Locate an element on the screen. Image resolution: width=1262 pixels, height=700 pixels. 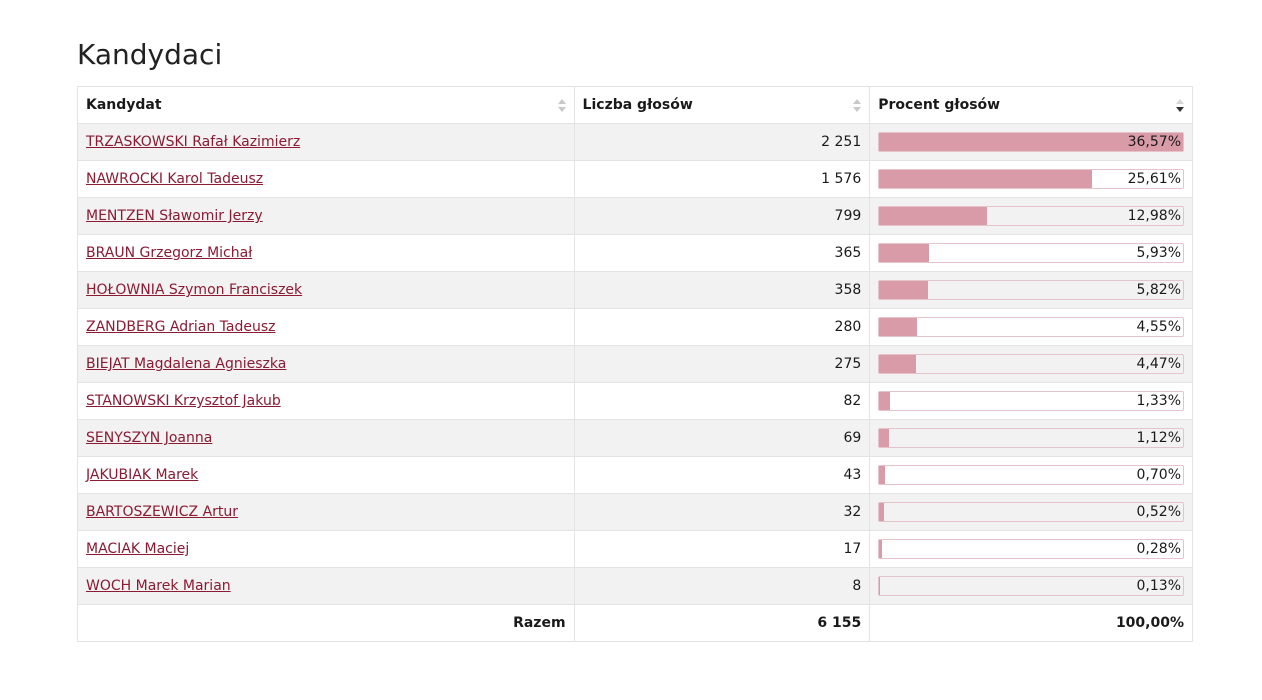
table-row: SENYSZYN Joanna 69 1,12% is located at coordinates (635, 438).